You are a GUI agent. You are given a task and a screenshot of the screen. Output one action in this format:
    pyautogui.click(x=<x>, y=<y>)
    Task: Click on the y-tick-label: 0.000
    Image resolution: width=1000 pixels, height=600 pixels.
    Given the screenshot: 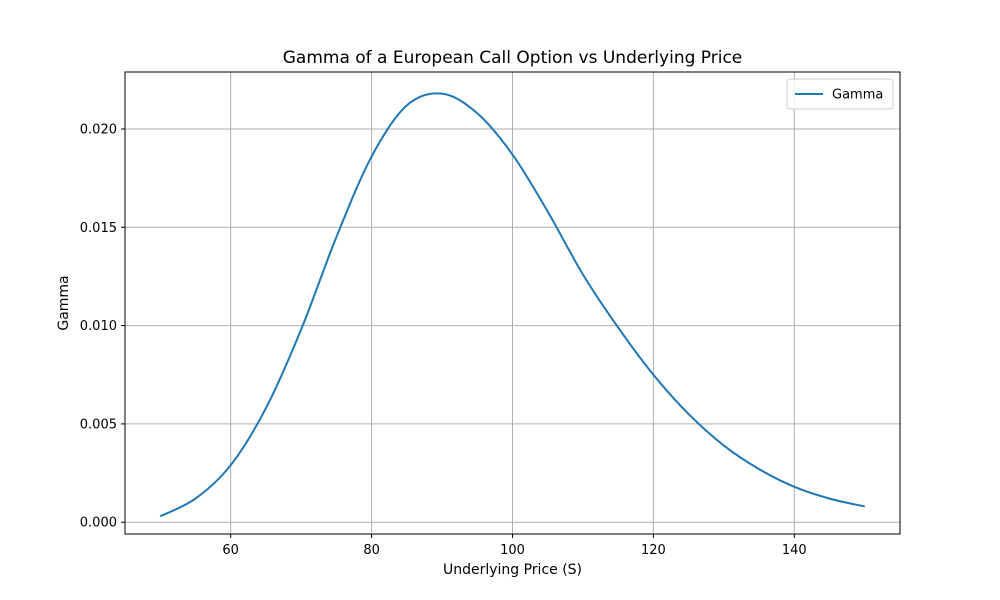 What is the action you would take?
    pyautogui.click(x=98, y=523)
    